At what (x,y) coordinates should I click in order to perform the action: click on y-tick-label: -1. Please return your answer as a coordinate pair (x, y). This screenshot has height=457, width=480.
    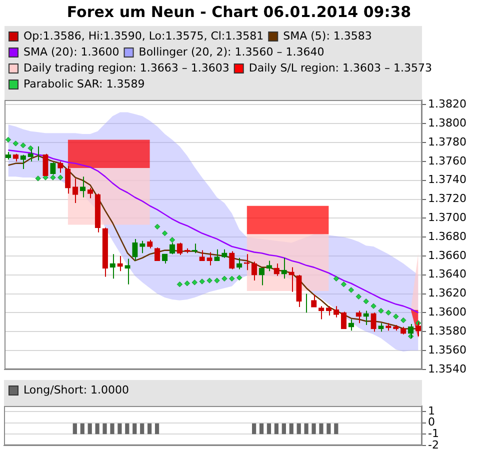
    Looking at the image, I should click on (433, 433).